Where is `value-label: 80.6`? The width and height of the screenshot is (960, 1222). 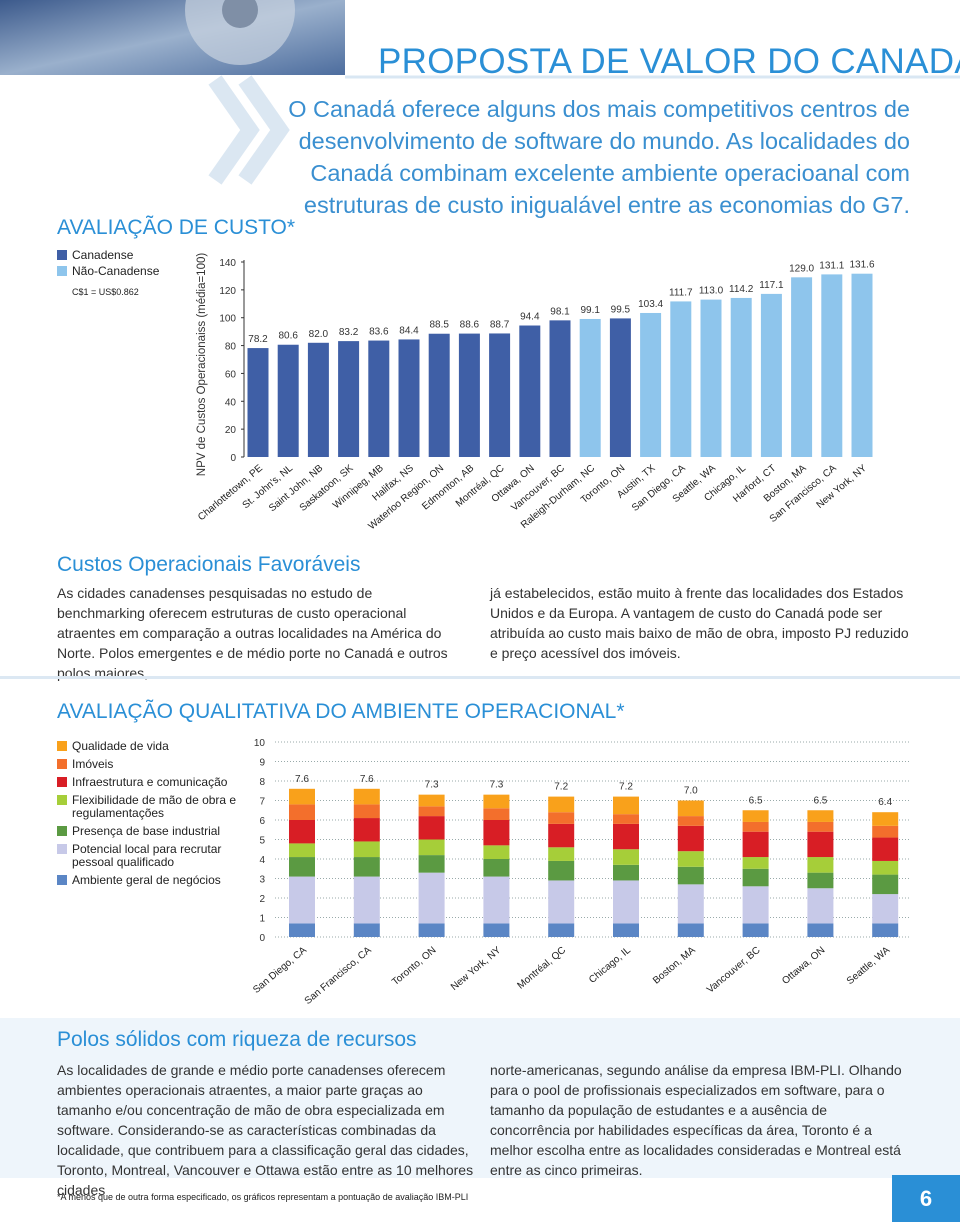
value-label: 80.6 is located at coordinates (288, 336).